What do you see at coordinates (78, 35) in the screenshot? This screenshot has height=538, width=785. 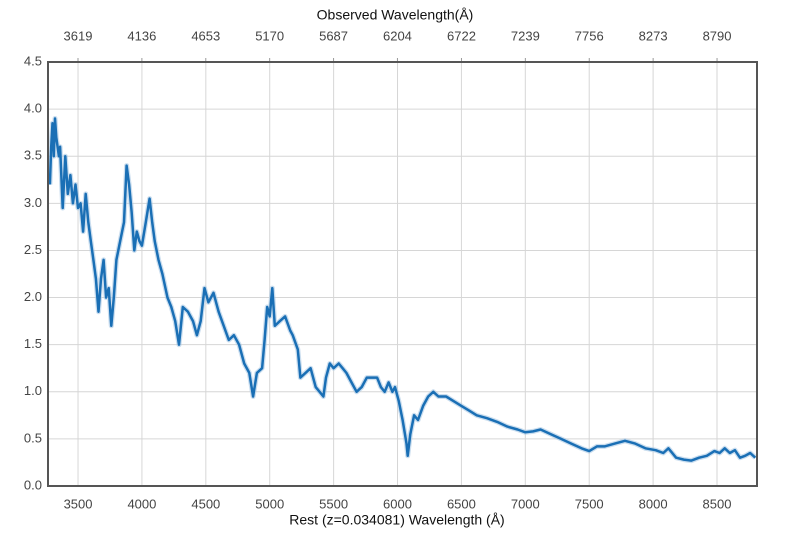 I see `top-tick-label: 3619` at bounding box center [78, 35].